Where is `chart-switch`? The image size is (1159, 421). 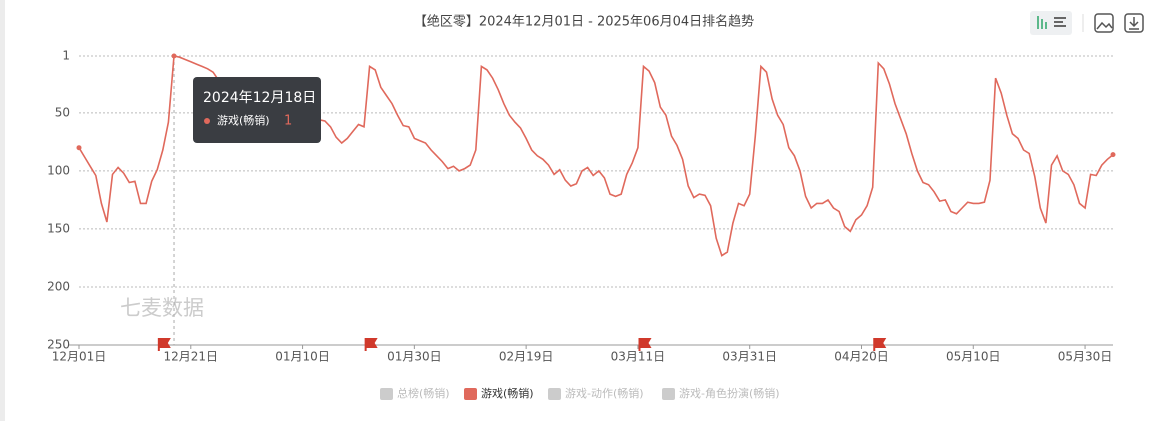 chart-switch is located at coordinates (1051, 23).